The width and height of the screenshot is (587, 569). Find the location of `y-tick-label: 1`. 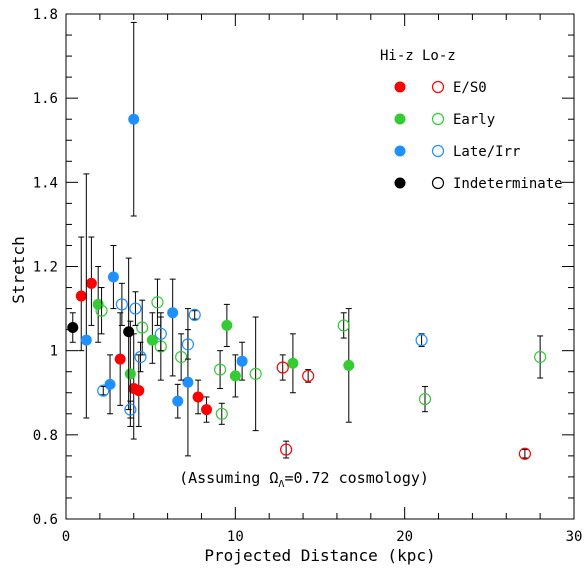

y-tick-label: 1 is located at coordinates (54, 352).